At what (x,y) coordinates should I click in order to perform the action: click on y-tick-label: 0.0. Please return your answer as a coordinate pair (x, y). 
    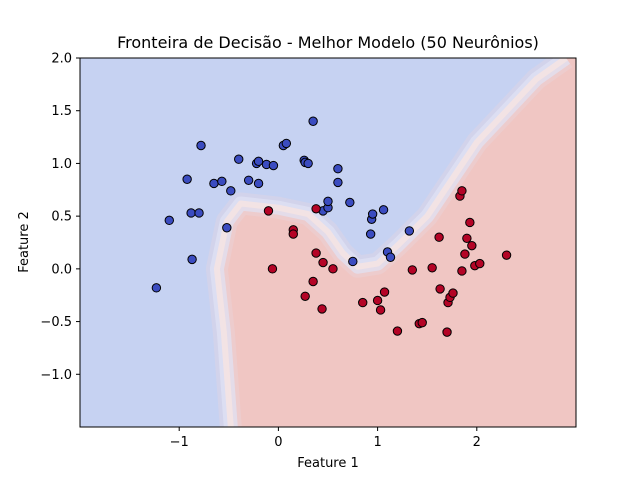
    Looking at the image, I should click on (61, 269).